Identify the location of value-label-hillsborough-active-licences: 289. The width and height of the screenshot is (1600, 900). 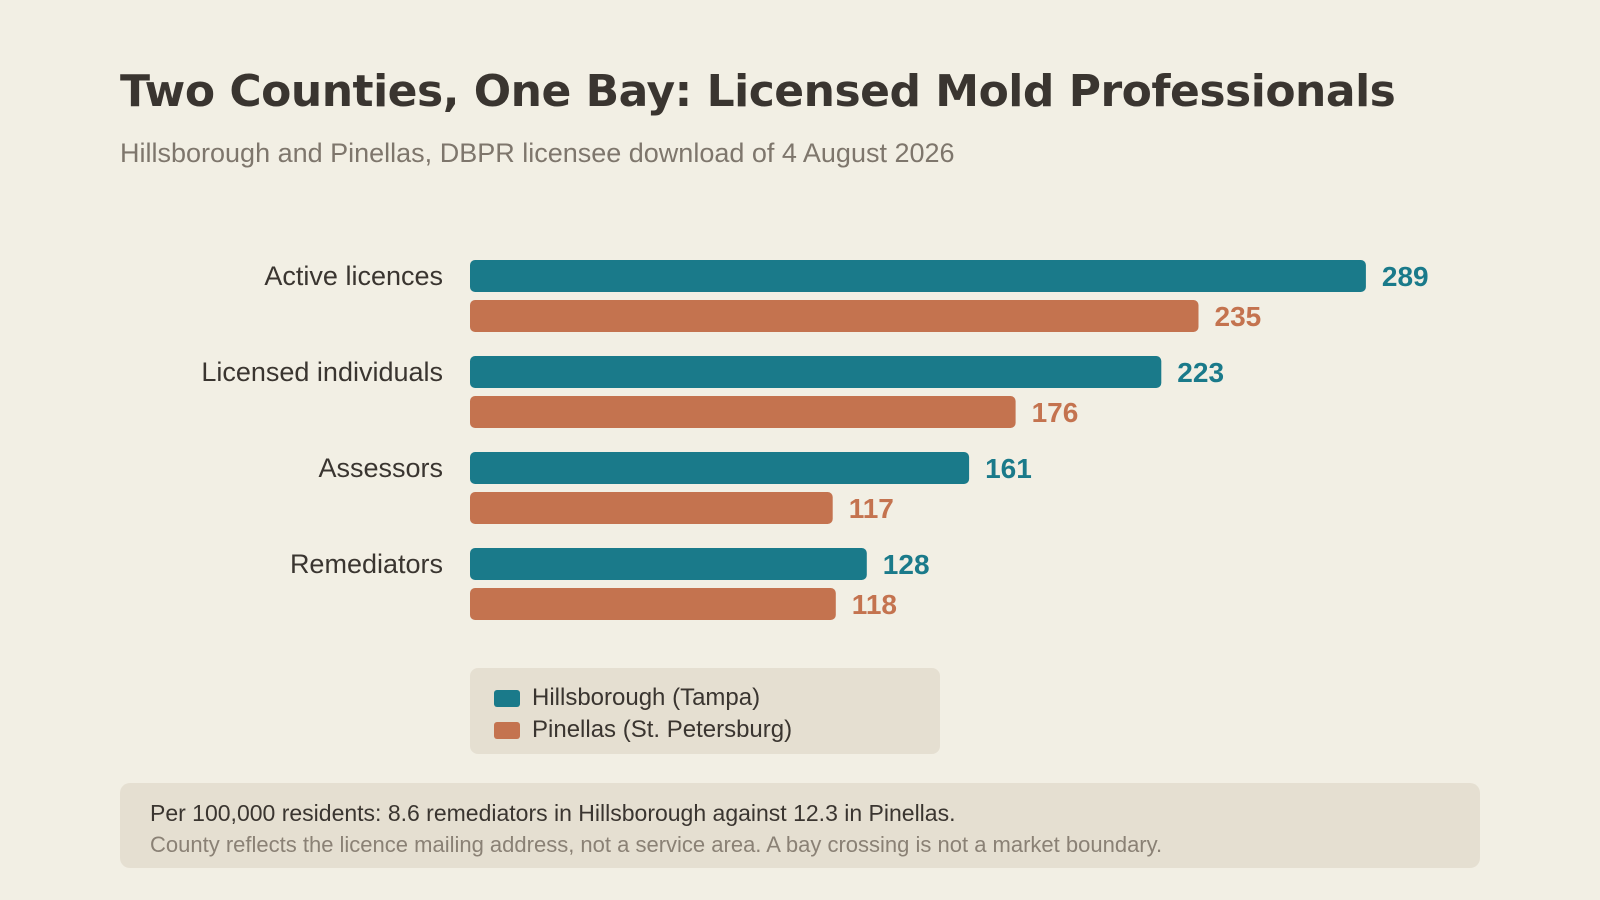
(1405, 276).